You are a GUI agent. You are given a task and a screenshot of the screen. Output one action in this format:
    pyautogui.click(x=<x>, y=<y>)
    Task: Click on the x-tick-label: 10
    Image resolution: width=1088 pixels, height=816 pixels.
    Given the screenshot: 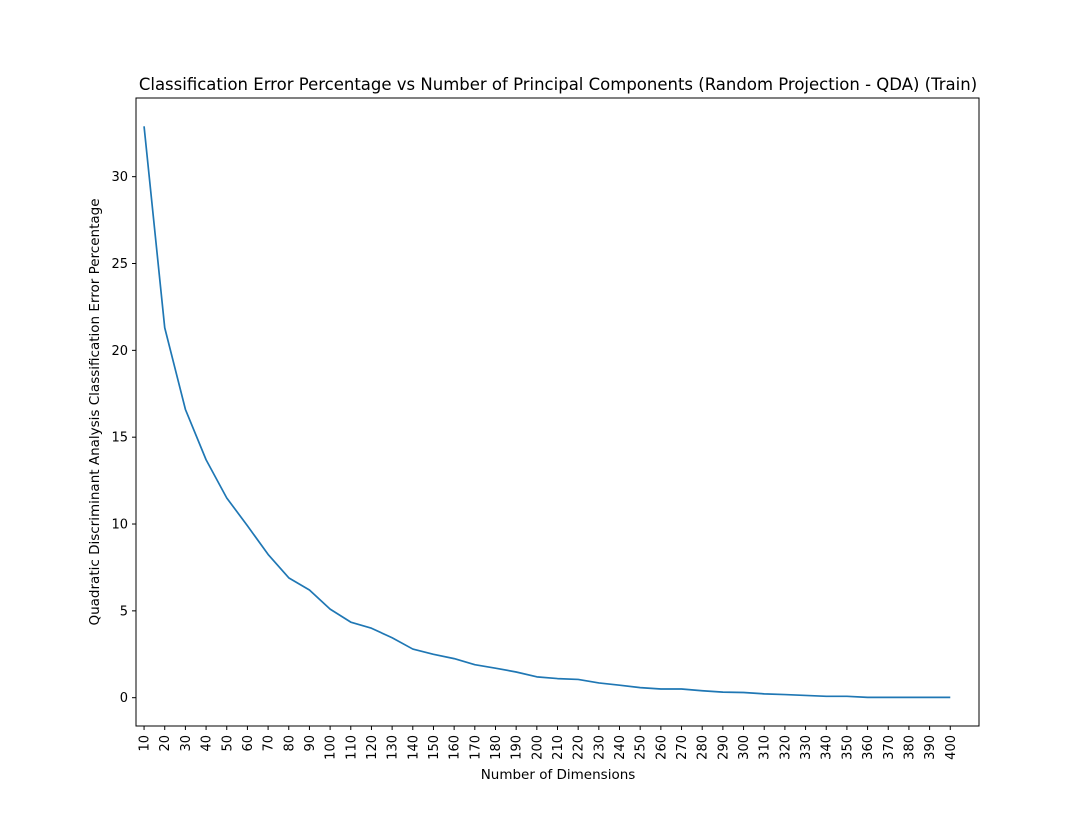 What is the action you would take?
    pyautogui.click(x=145, y=743)
    